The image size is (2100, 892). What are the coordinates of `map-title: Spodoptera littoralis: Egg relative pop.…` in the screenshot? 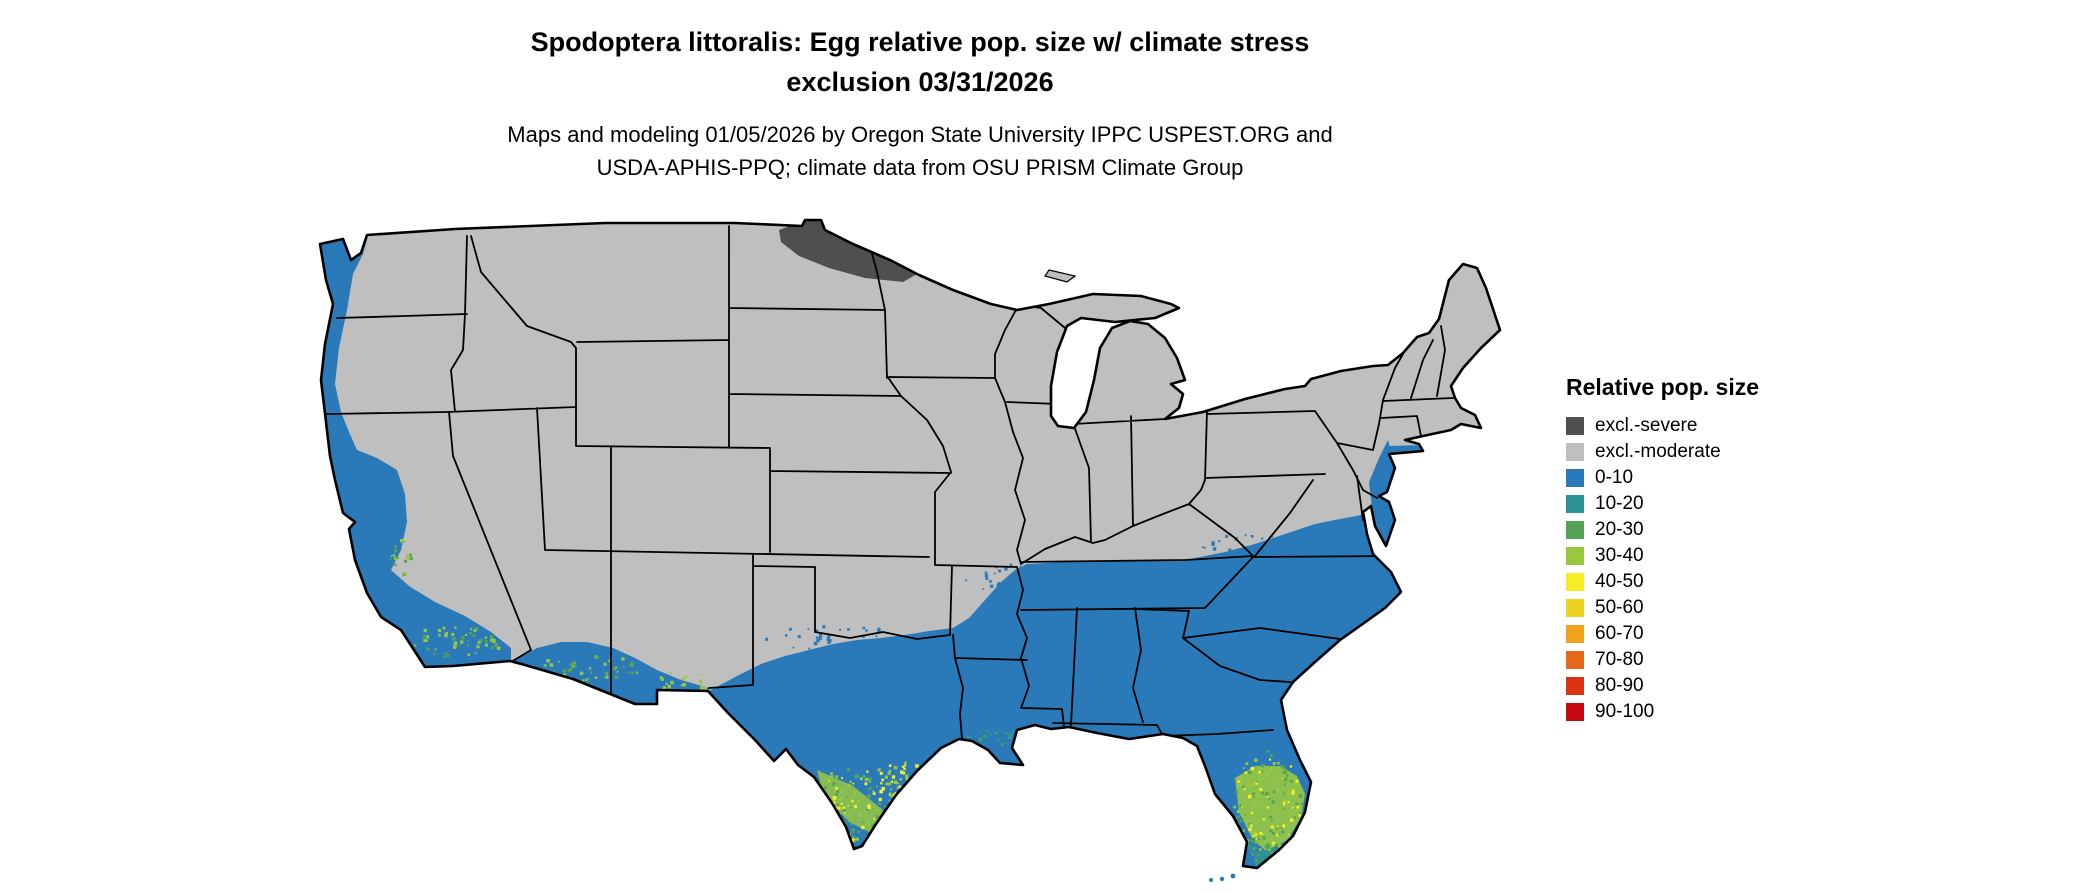 It's located at (920, 62).